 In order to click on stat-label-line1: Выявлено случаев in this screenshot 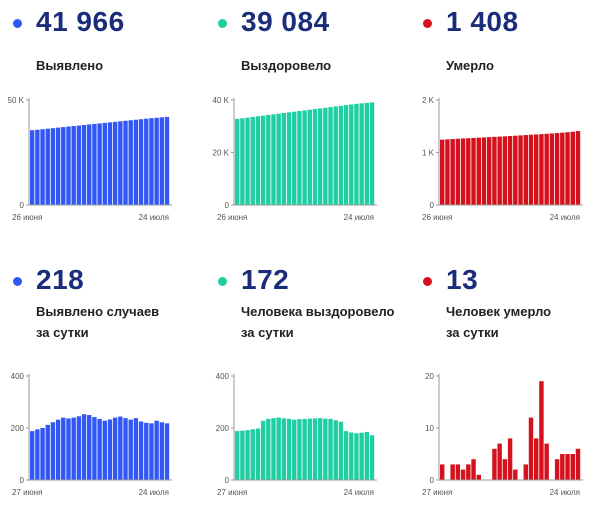, I will do `click(98, 311)`.